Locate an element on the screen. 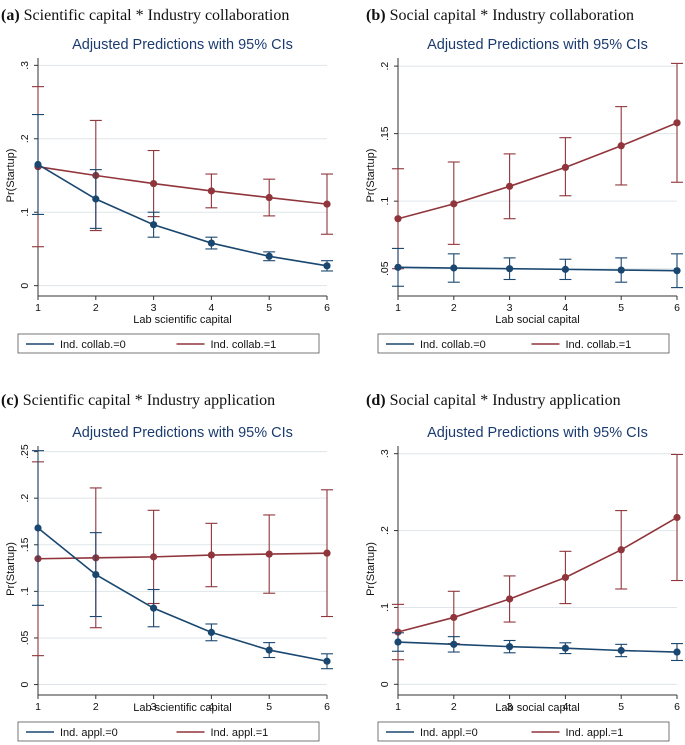 The height and width of the screenshot is (745, 685). x-axis-title: Lab scientific capital is located at coordinates (182, 708).